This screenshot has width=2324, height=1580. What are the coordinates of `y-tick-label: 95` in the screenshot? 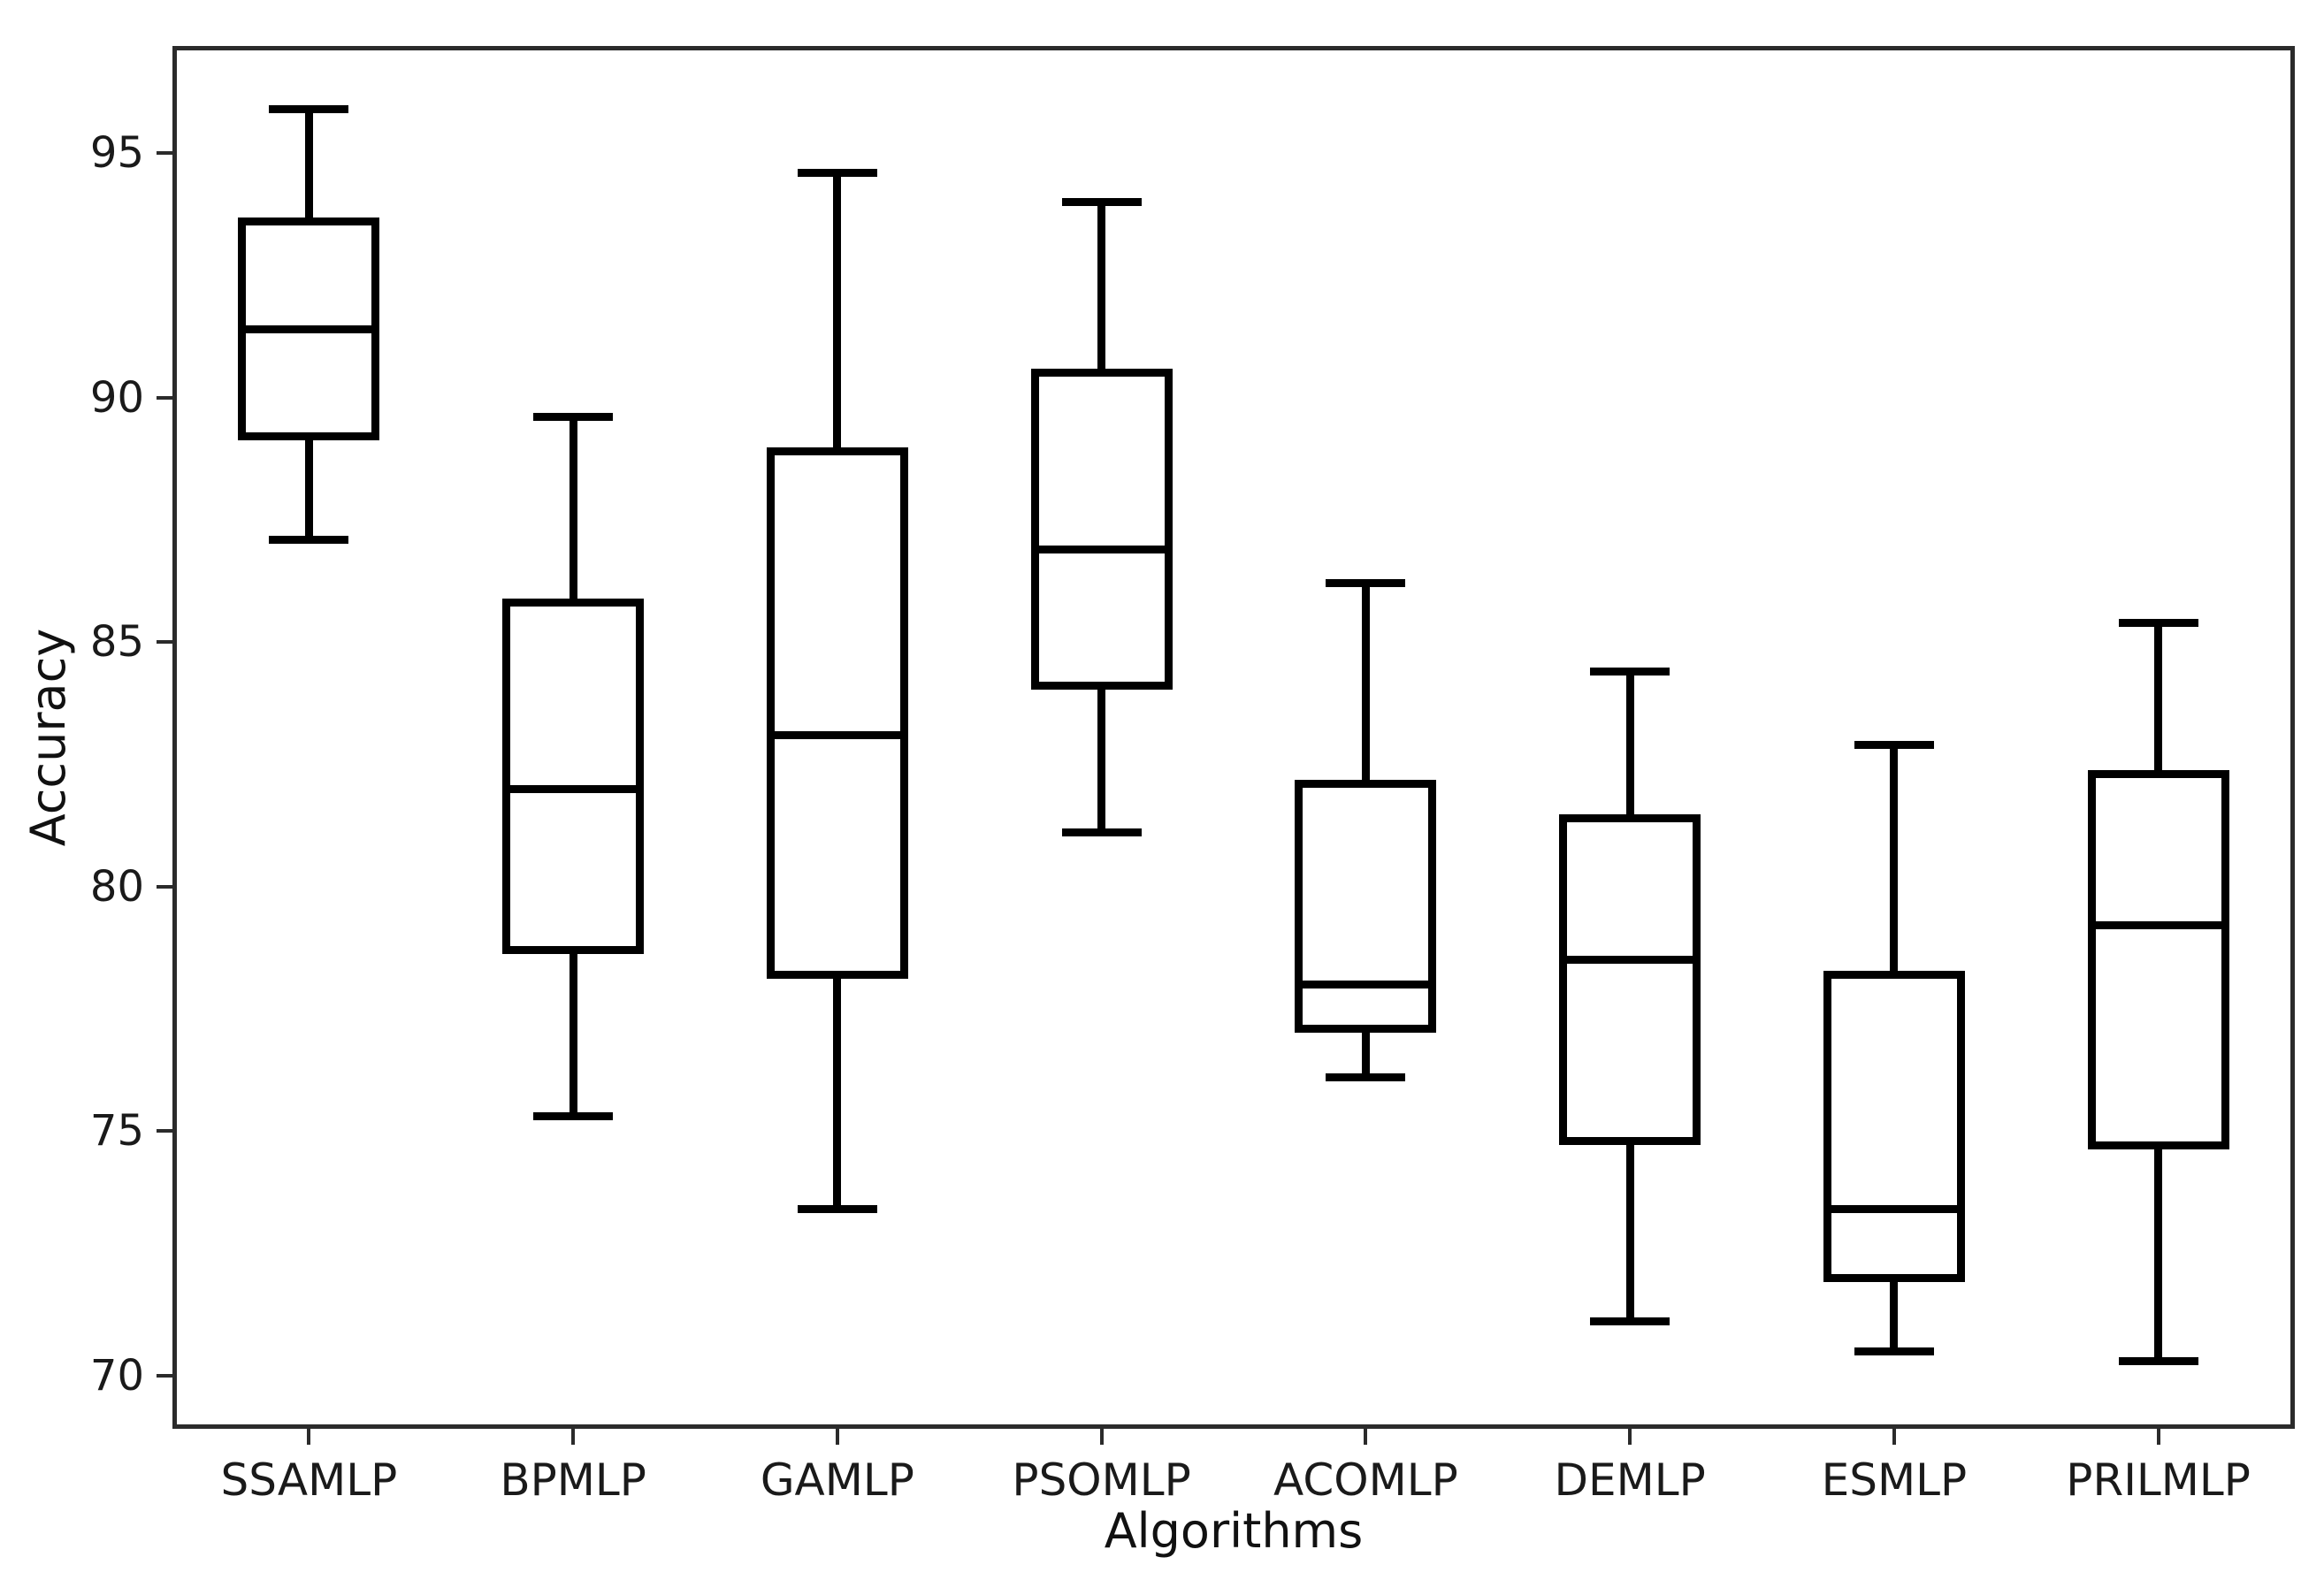 It's located at (117, 153).